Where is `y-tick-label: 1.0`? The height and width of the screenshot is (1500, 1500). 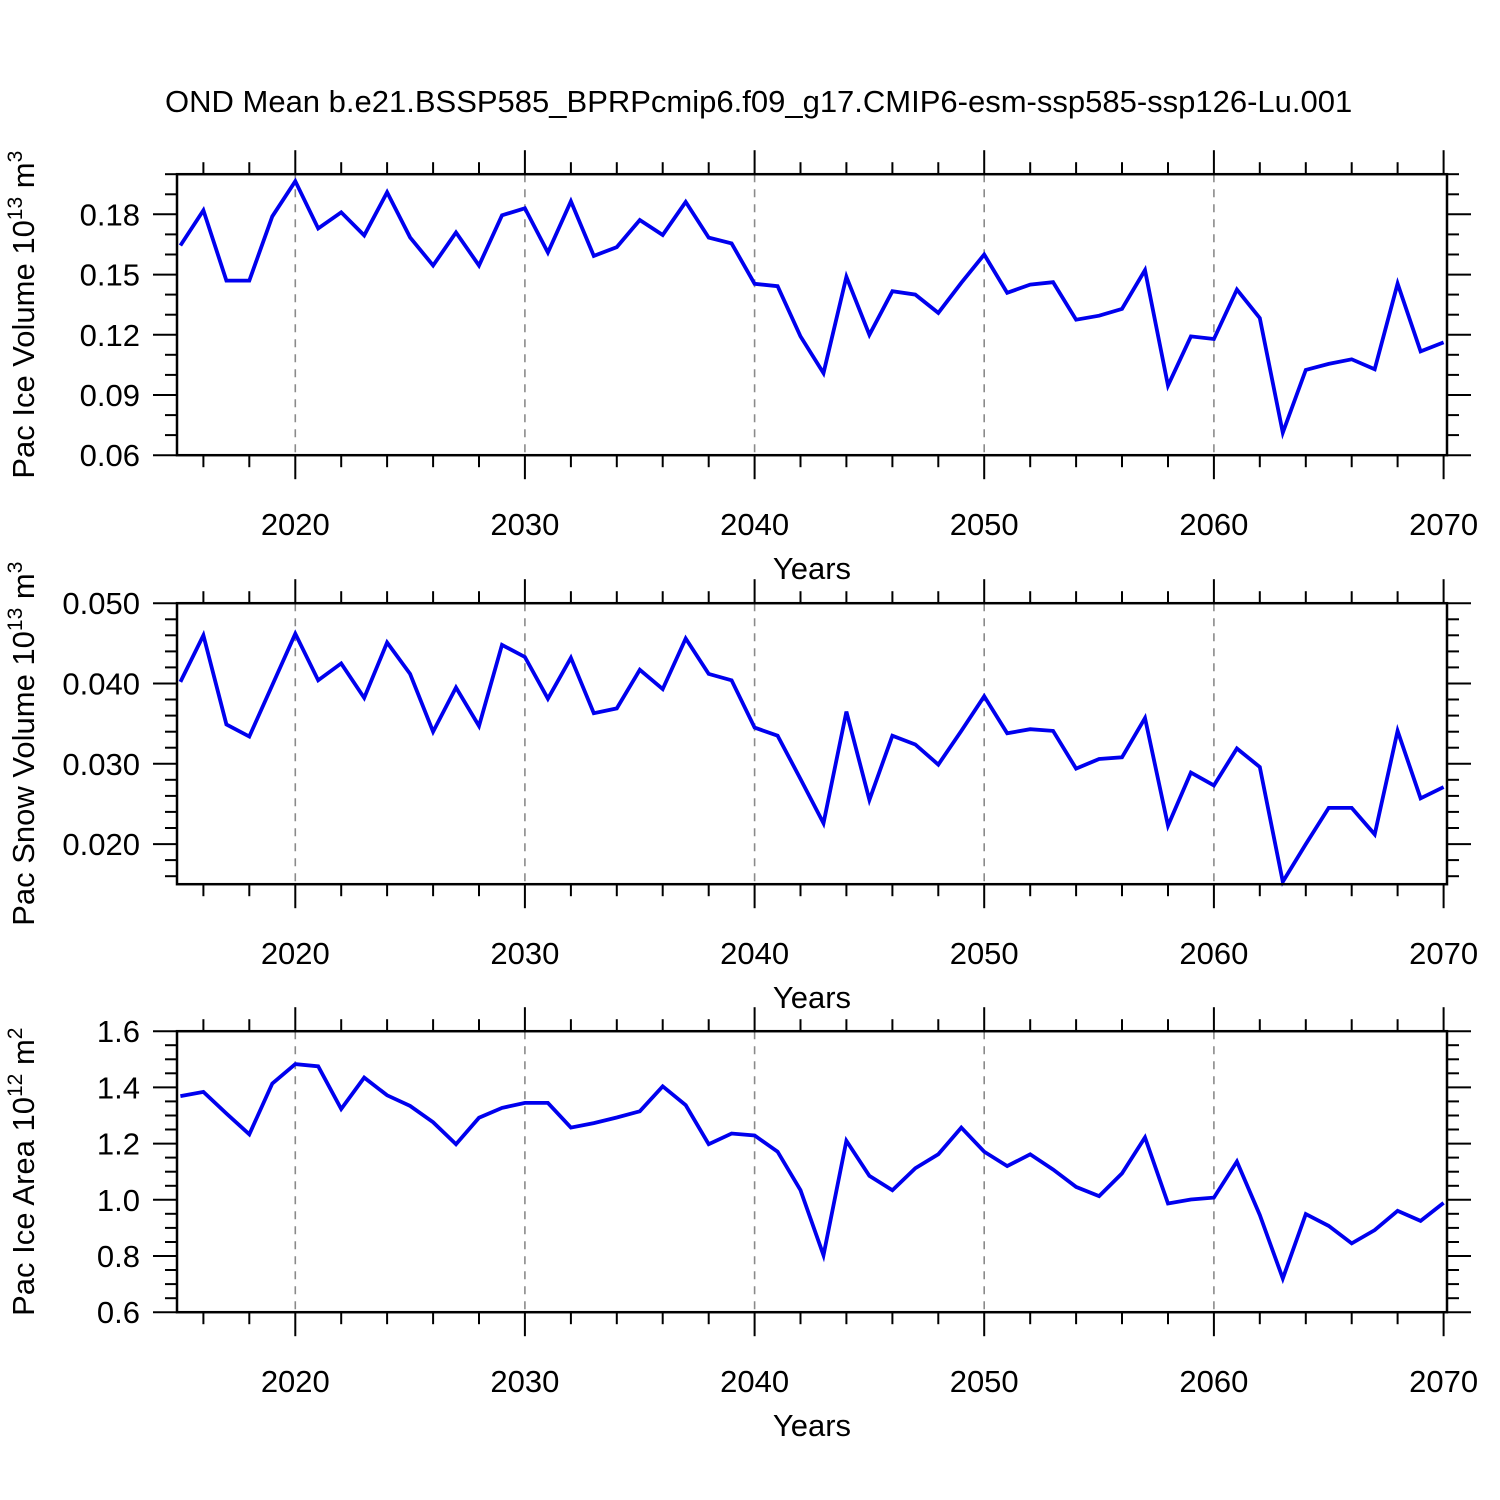 y-tick-label: 1.0 is located at coordinates (118, 1200).